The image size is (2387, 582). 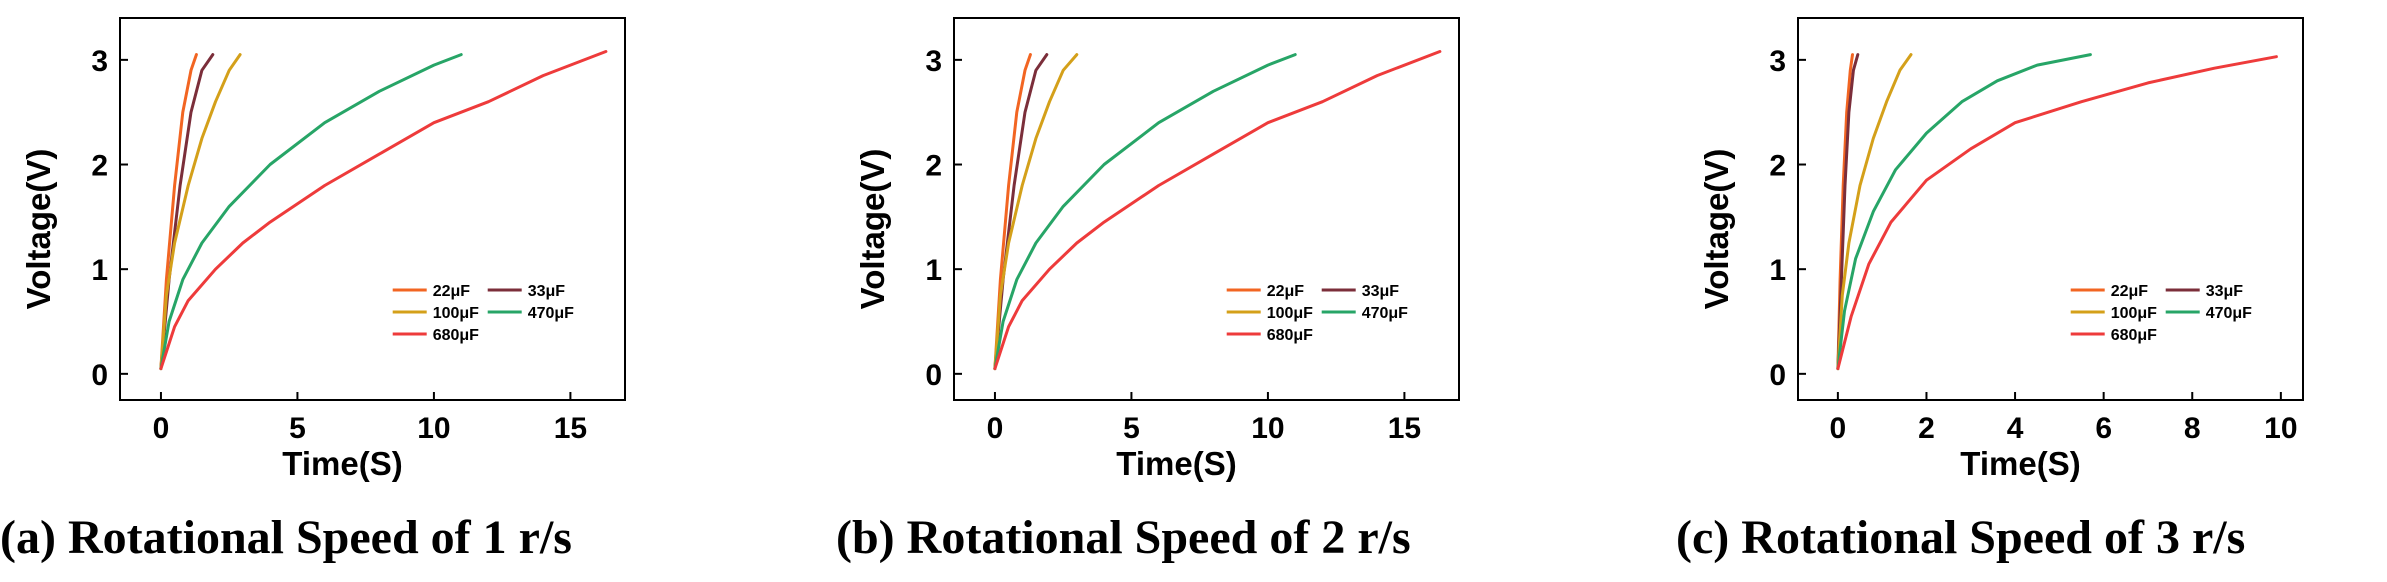 What do you see at coordinates (1716, 229) in the screenshot?
I see `chart-c-y-axis-label: Voltage(V)` at bounding box center [1716, 229].